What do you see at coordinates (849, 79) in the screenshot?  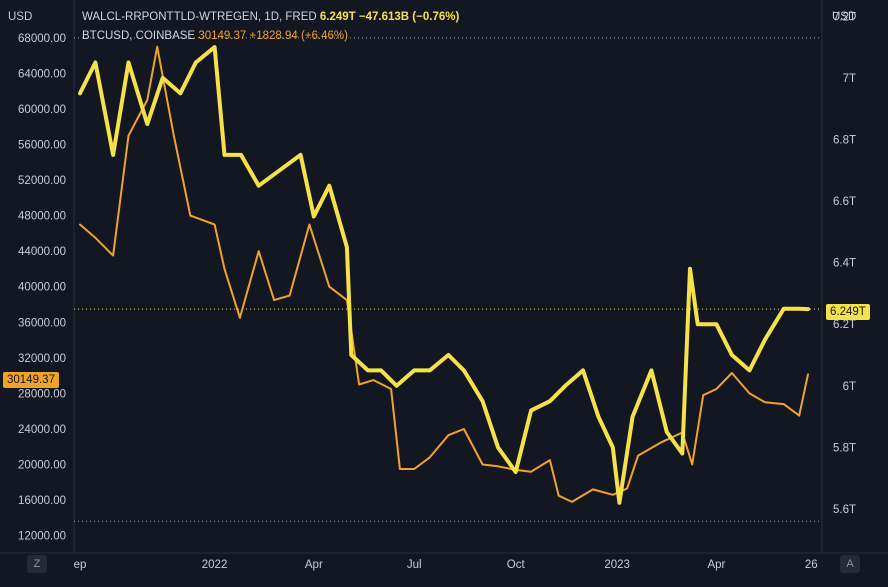 I see `right-tick-label: 7T` at bounding box center [849, 79].